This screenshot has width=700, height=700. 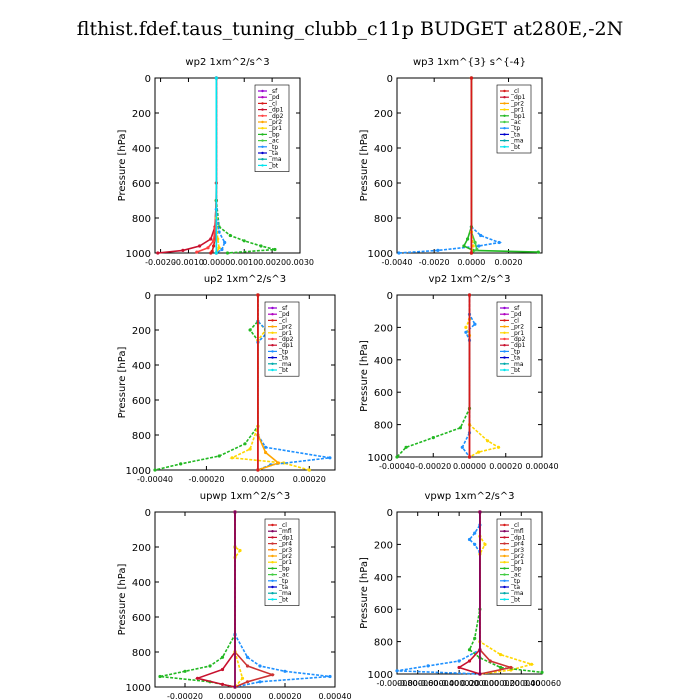 I want to click on x-tick-label: -0.0010, so click(x=188, y=262).